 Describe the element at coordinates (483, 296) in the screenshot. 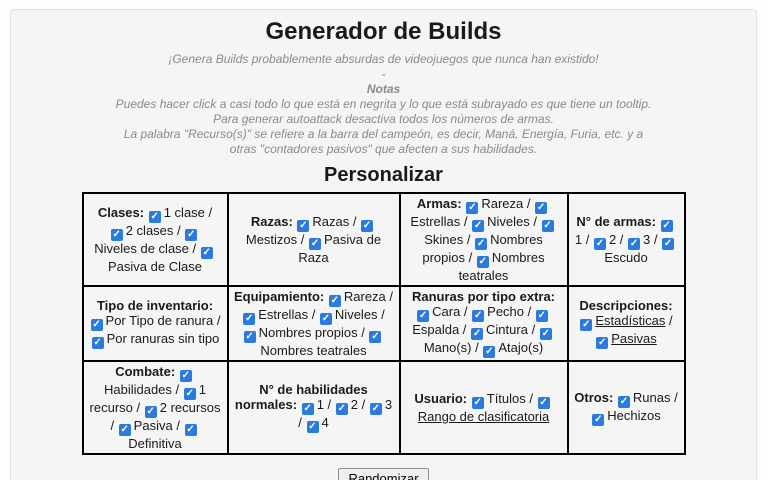

I see `option-group-label: Ranuras por tipo extra:` at that location.